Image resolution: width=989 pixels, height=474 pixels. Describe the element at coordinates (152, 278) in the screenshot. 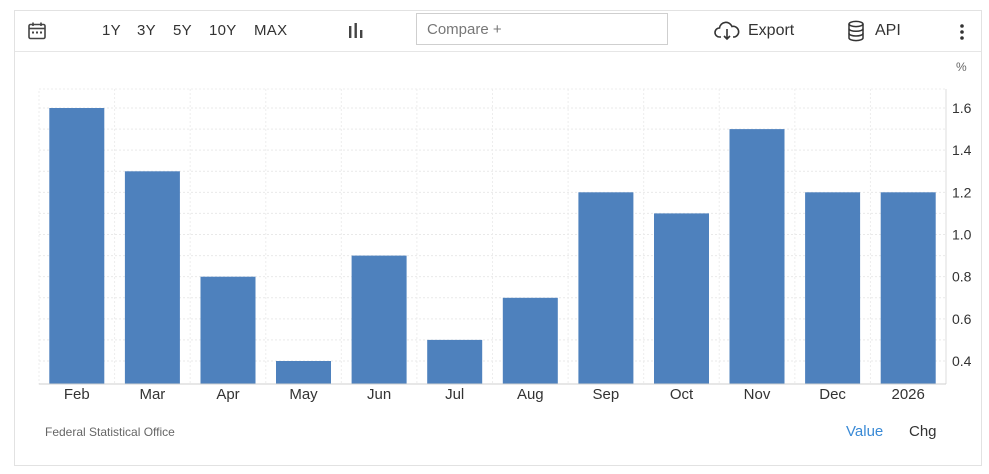

I see `bar-mar` at that location.